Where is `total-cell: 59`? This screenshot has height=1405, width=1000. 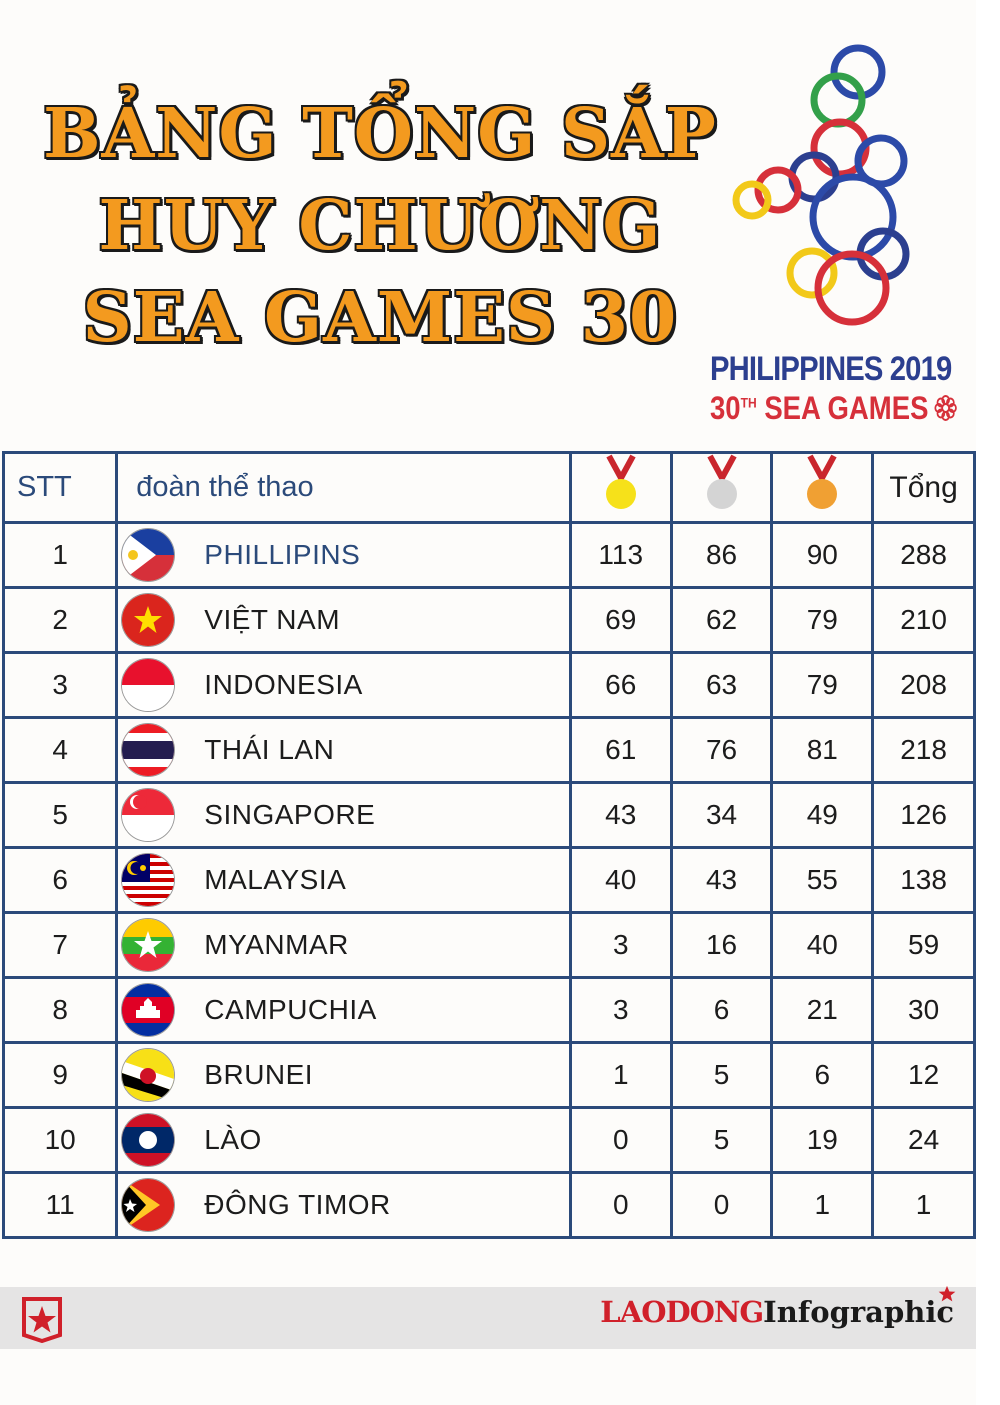 total-cell: 59 is located at coordinates (923, 945).